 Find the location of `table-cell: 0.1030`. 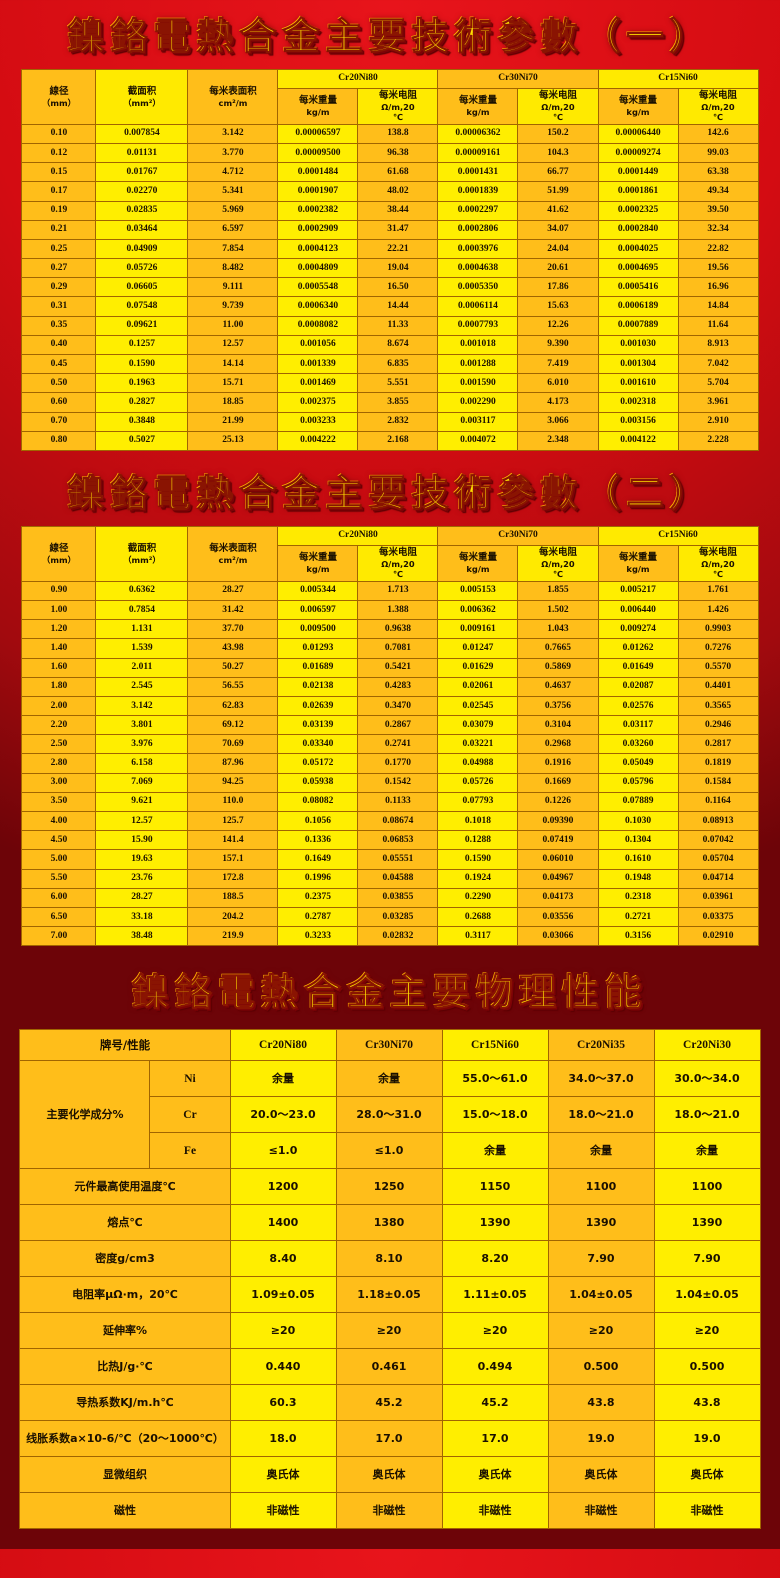

table-cell: 0.1030 is located at coordinates (638, 821).